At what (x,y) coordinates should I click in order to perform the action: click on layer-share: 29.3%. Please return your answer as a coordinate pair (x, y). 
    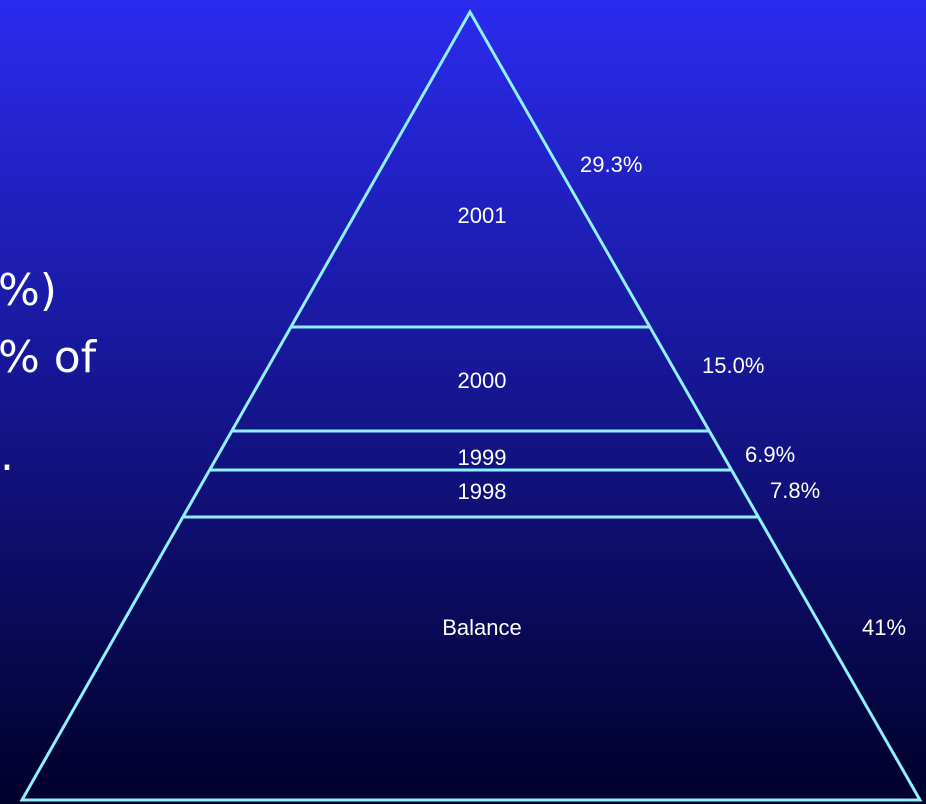
    Looking at the image, I should click on (611, 164).